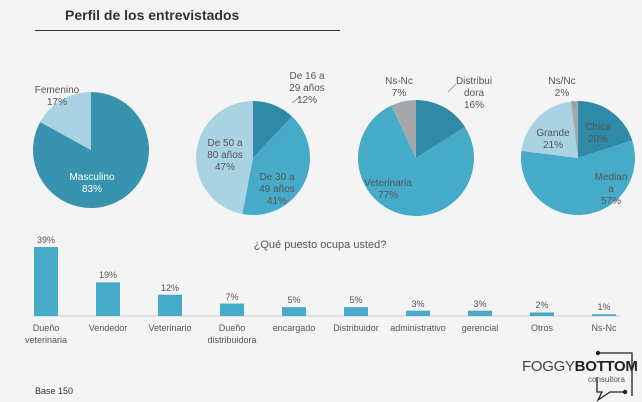  What do you see at coordinates (54, 391) in the screenshot?
I see `base-note: Base 150` at bounding box center [54, 391].